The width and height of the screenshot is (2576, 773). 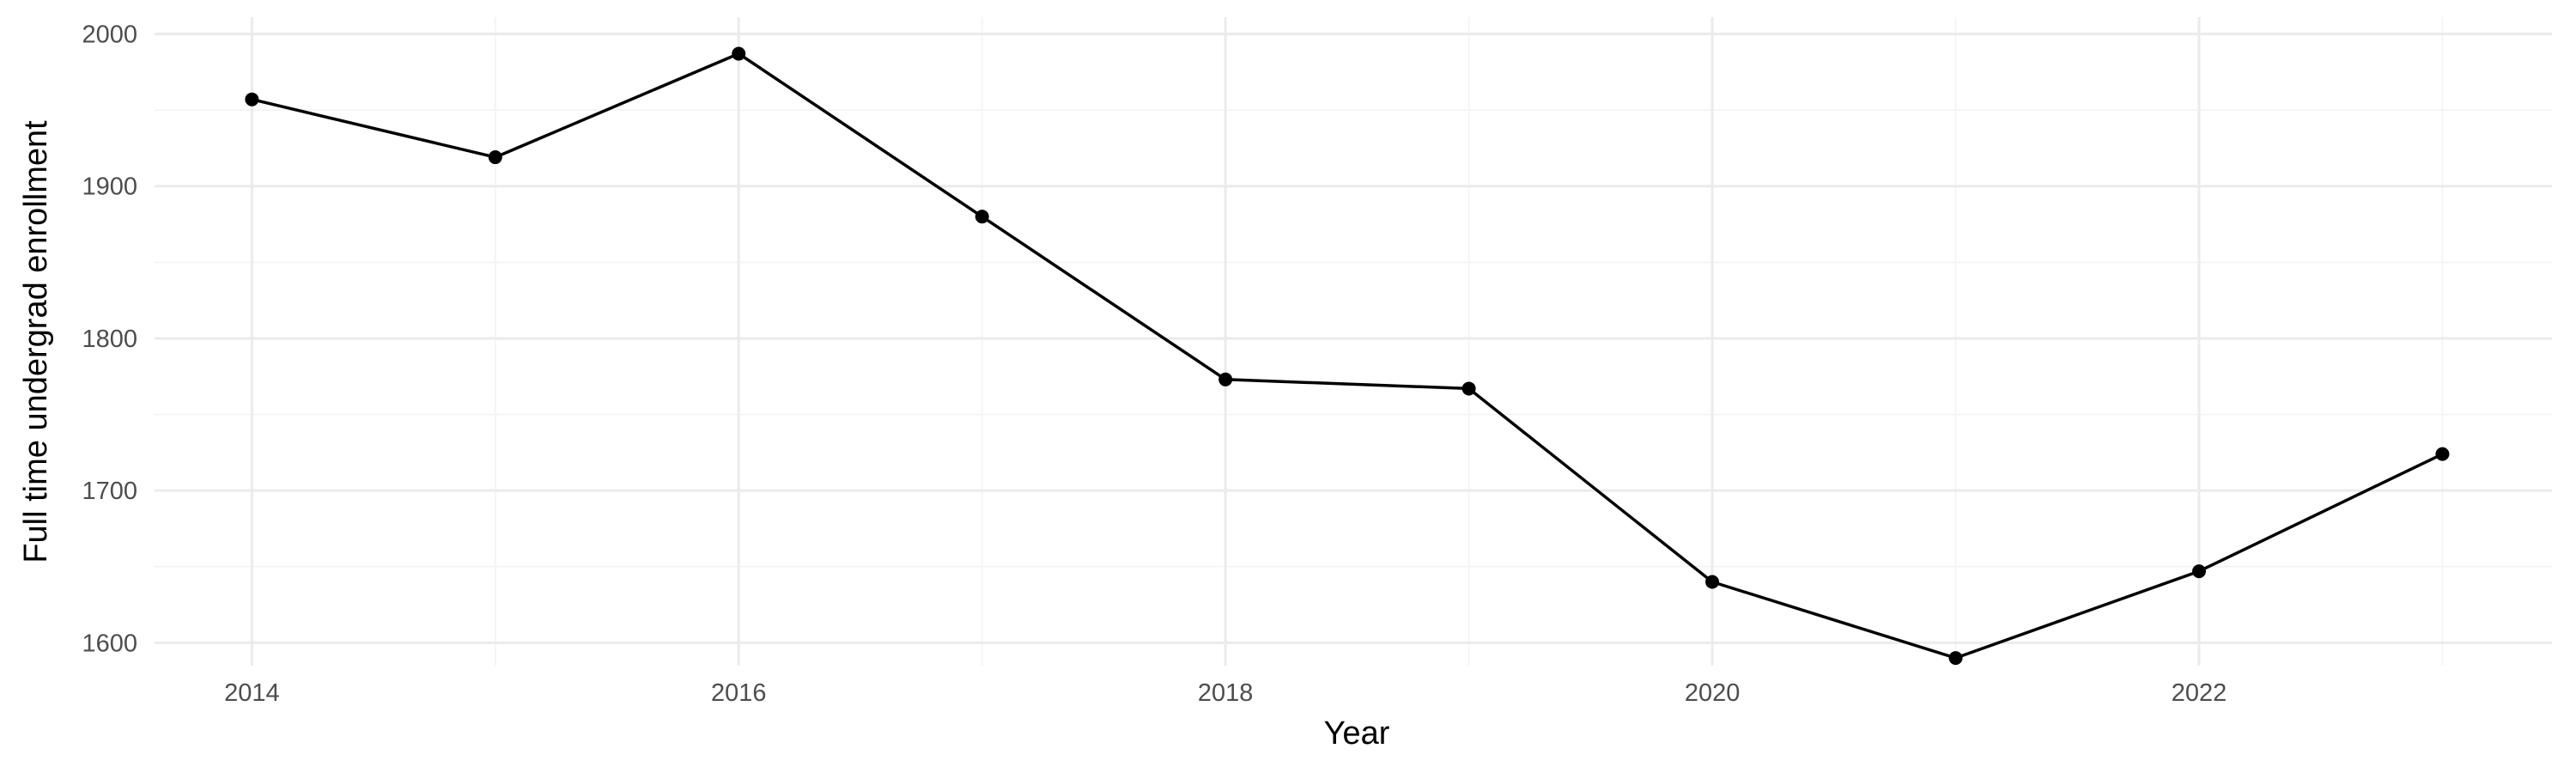 I want to click on x-axis-title: Year, so click(x=1357, y=733).